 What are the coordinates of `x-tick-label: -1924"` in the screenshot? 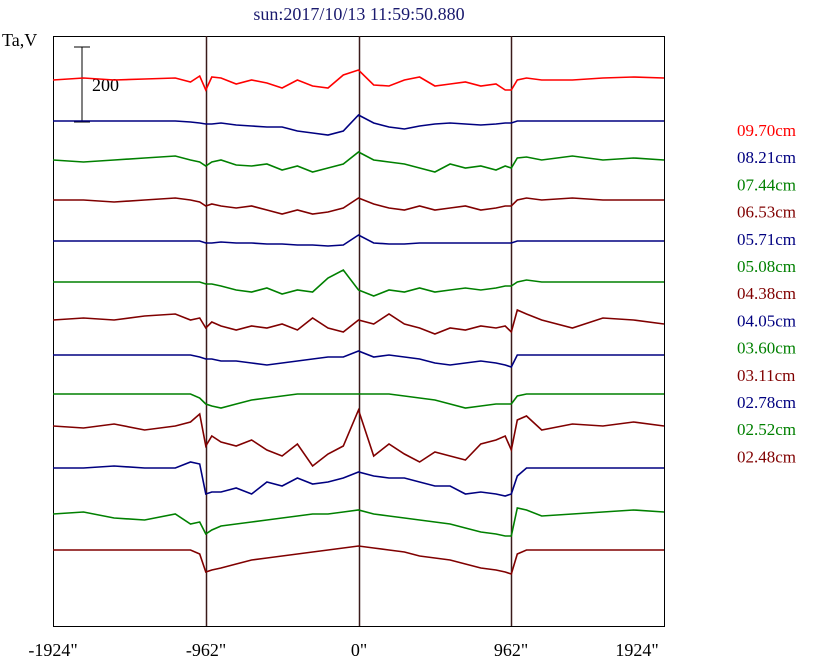 It's located at (52, 650).